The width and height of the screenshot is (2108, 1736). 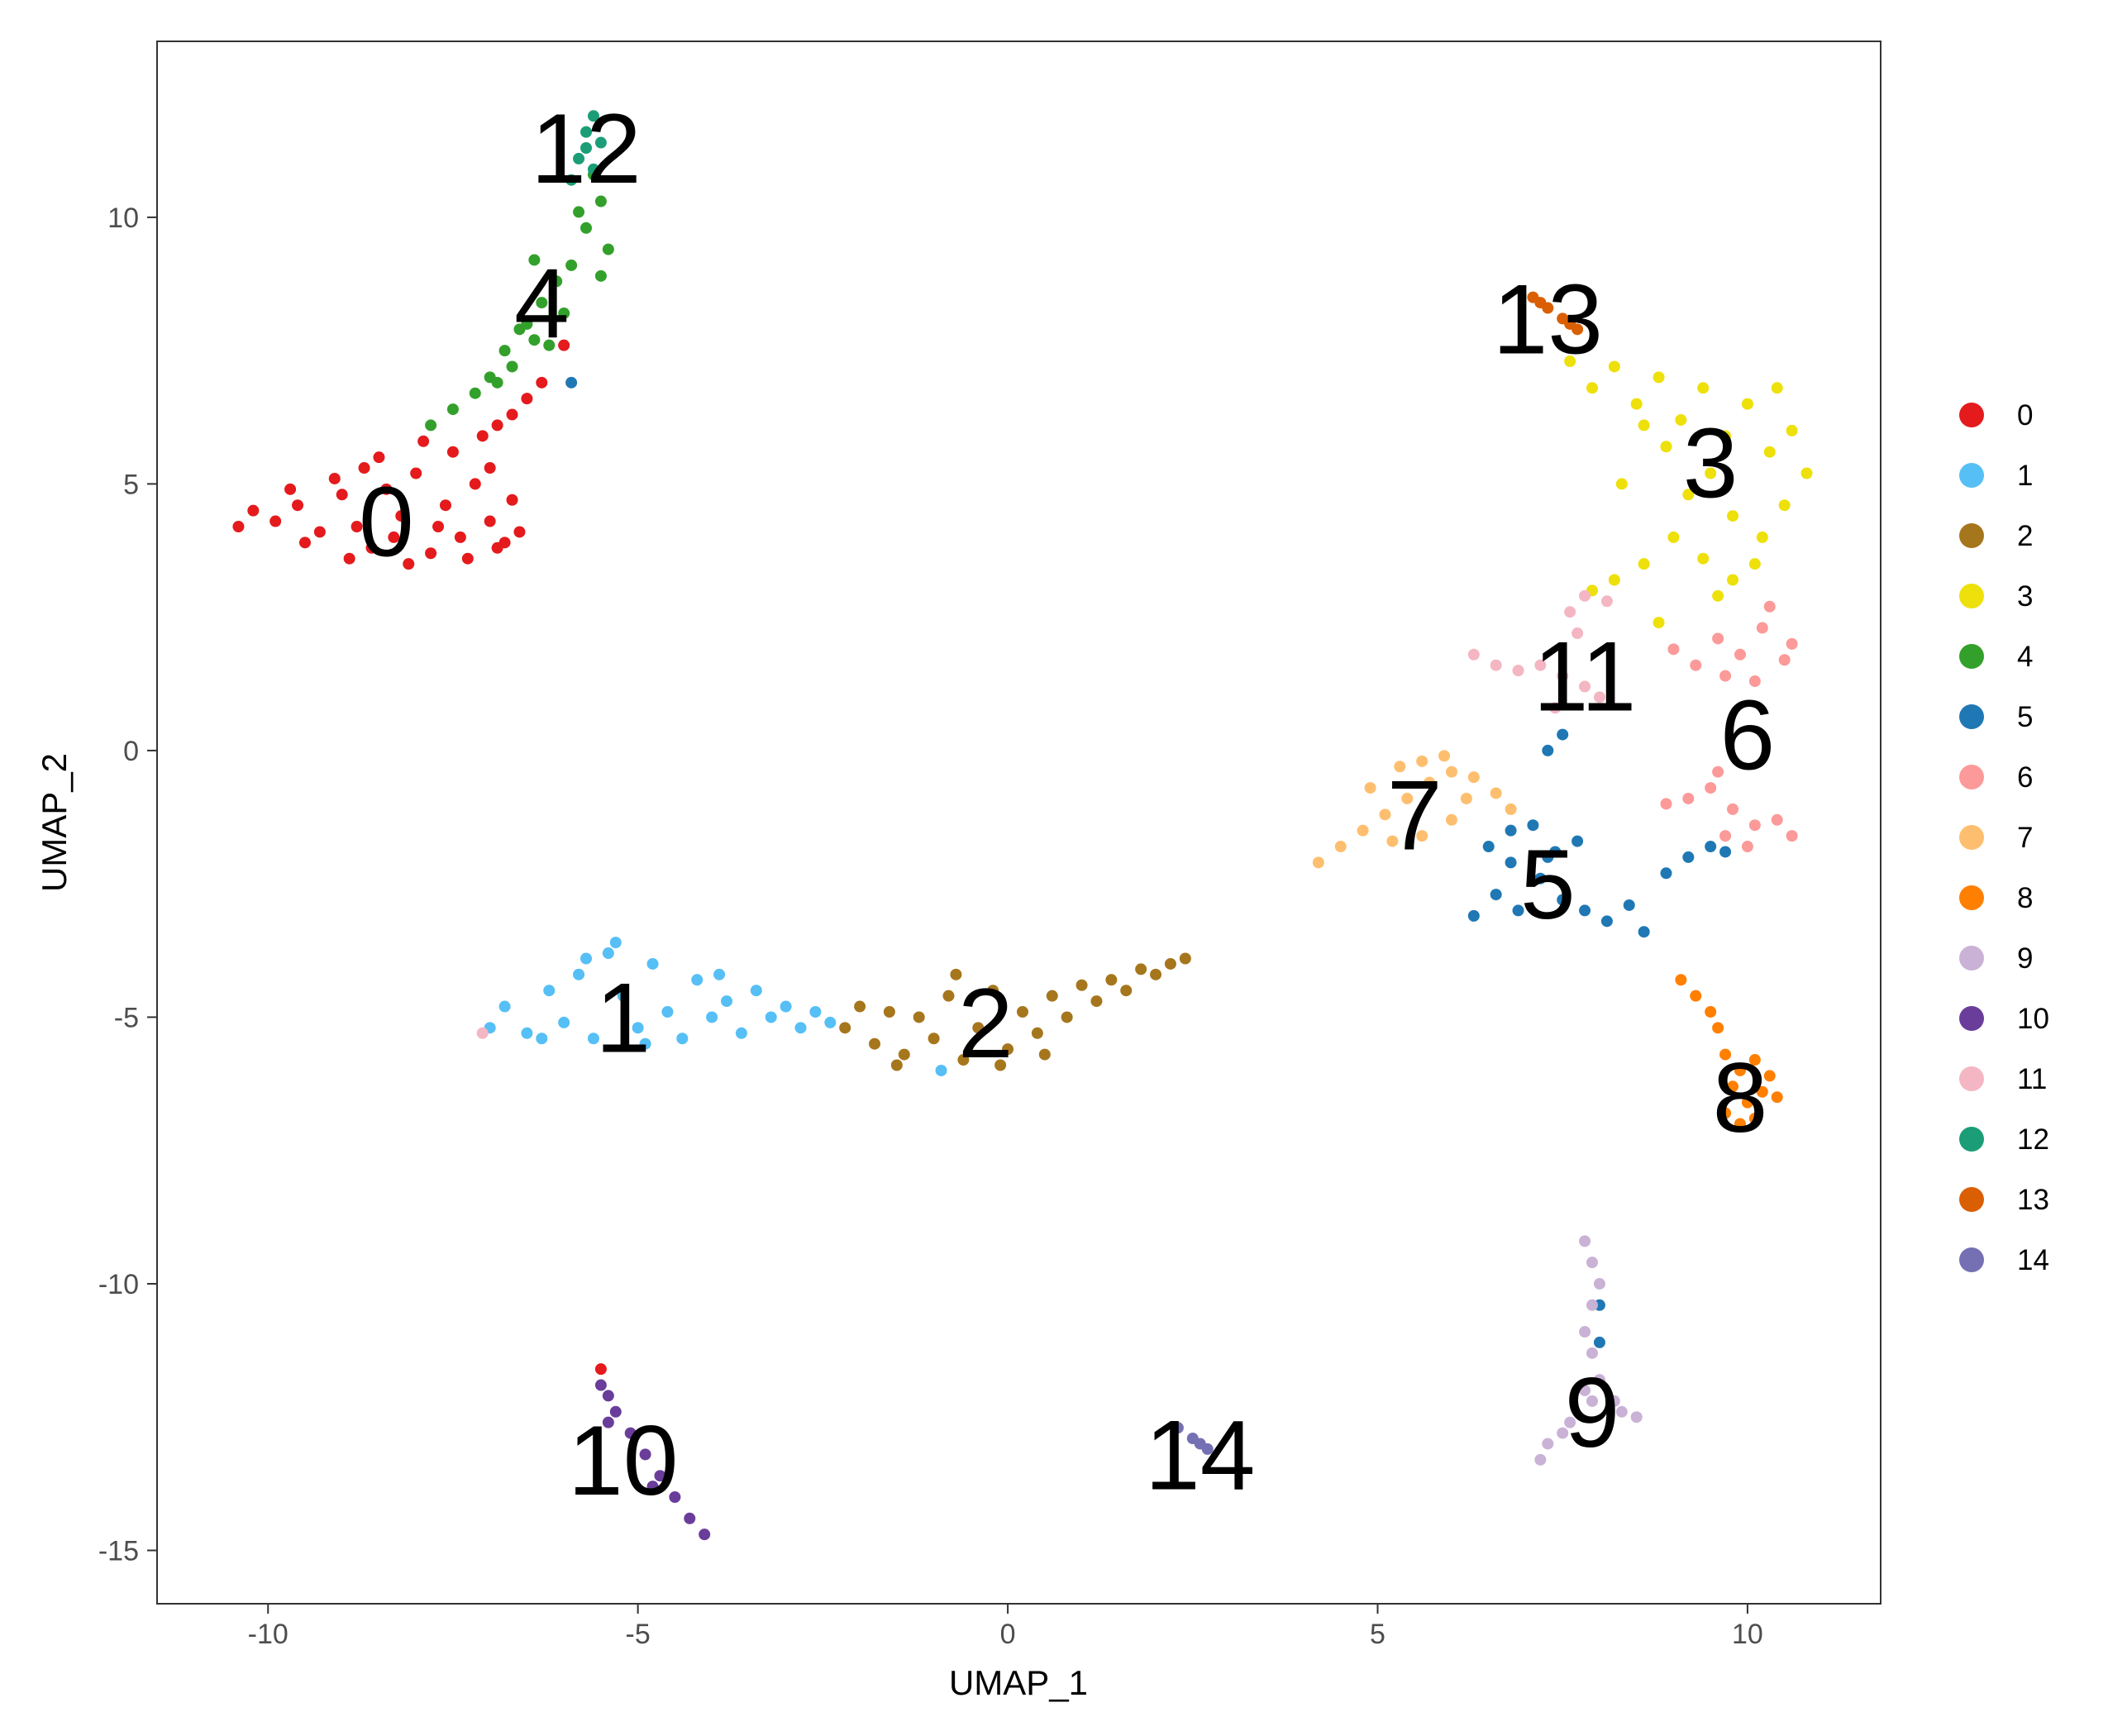 I want to click on legend-label: 7, so click(x=2025, y=838).